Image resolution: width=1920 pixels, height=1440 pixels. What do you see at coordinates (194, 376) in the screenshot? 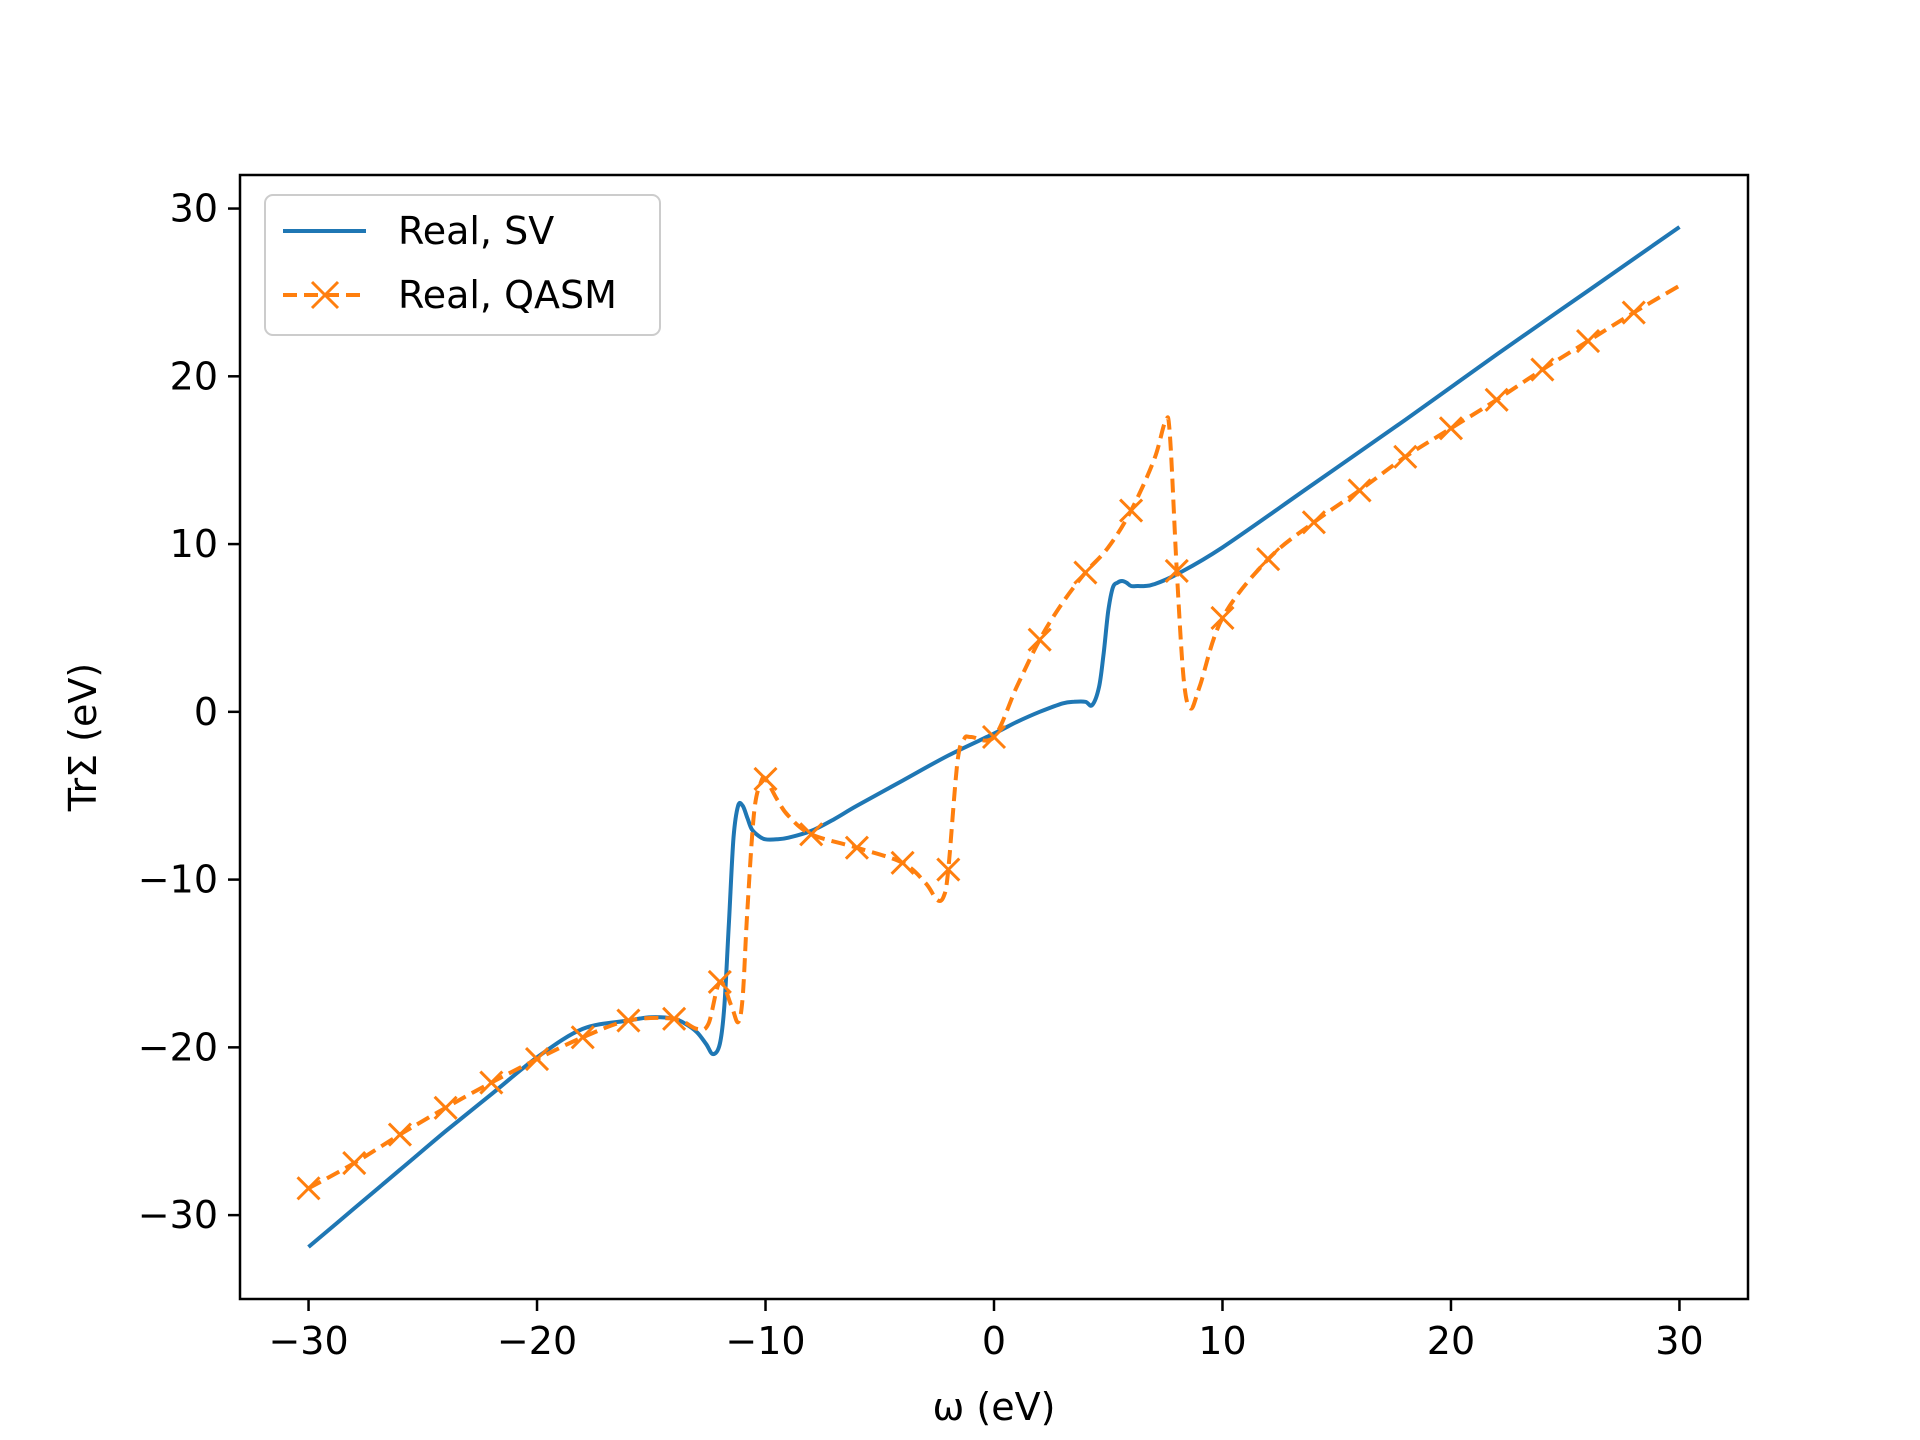
I see `y-tick-label: 20` at bounding box center [194, 376].